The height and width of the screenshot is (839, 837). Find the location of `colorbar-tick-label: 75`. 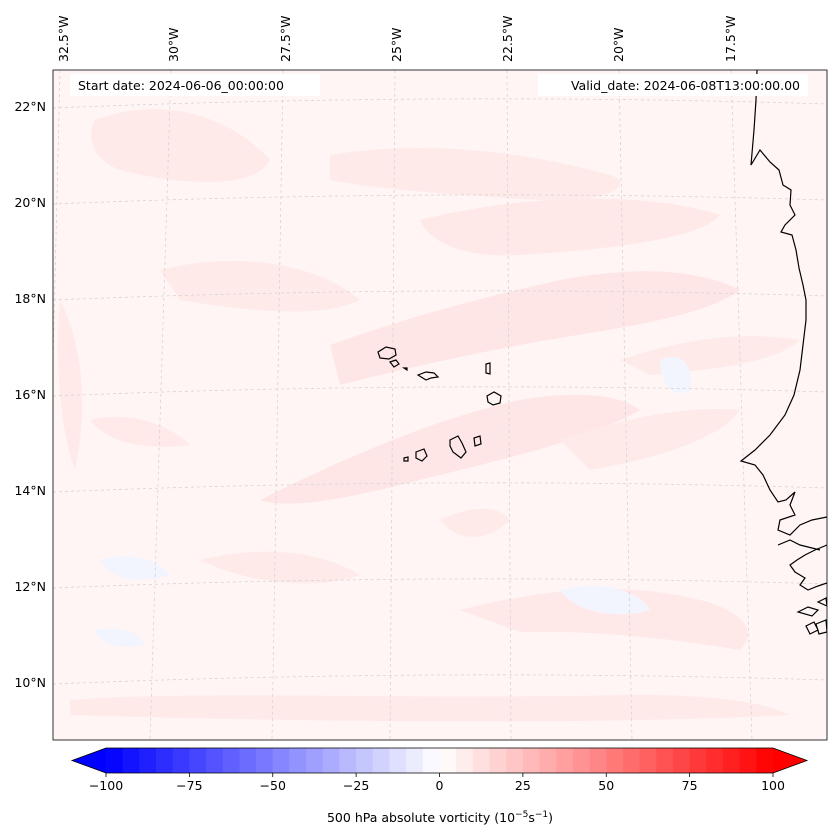

colorbar-tick-label: 75 is located at coordinates (690, 785).